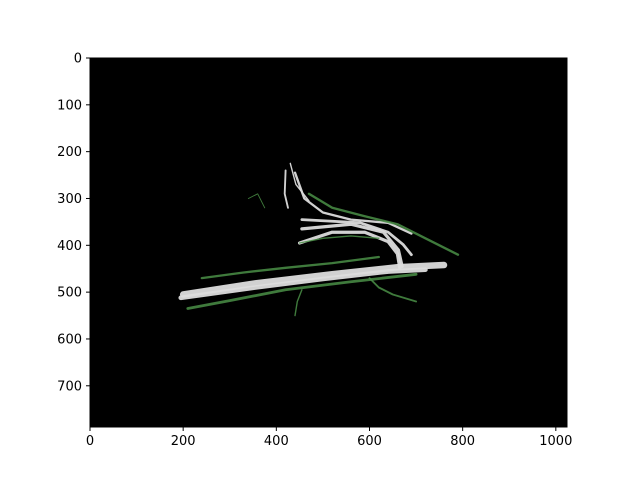 This screenshot has width=640, height=480. Describe the element at coordinates (90, 441) in the screenshot. I see `x-tick-label: 0` at that location.